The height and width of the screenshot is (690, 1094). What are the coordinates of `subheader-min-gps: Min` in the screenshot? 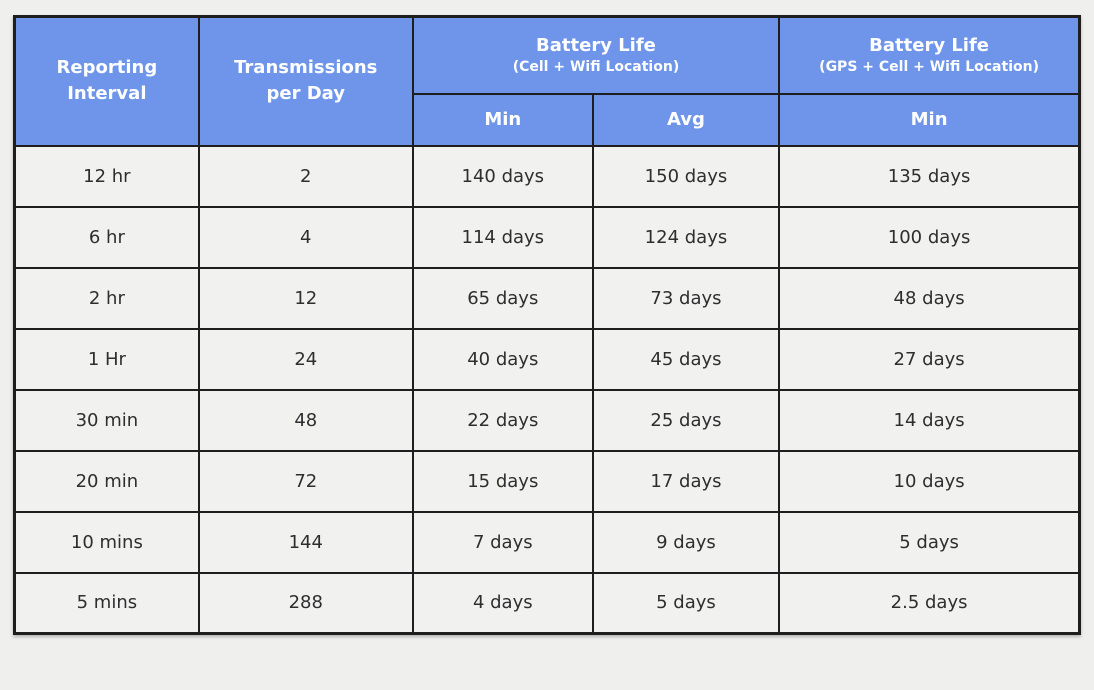 It's located at (929, 119).